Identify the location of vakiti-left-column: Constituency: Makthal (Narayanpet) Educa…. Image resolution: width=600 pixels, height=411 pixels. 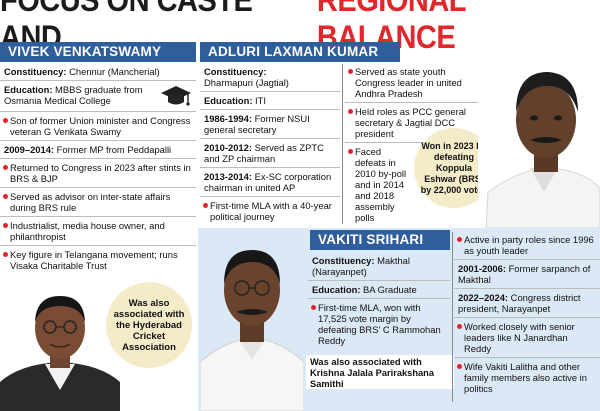
(379, 300).